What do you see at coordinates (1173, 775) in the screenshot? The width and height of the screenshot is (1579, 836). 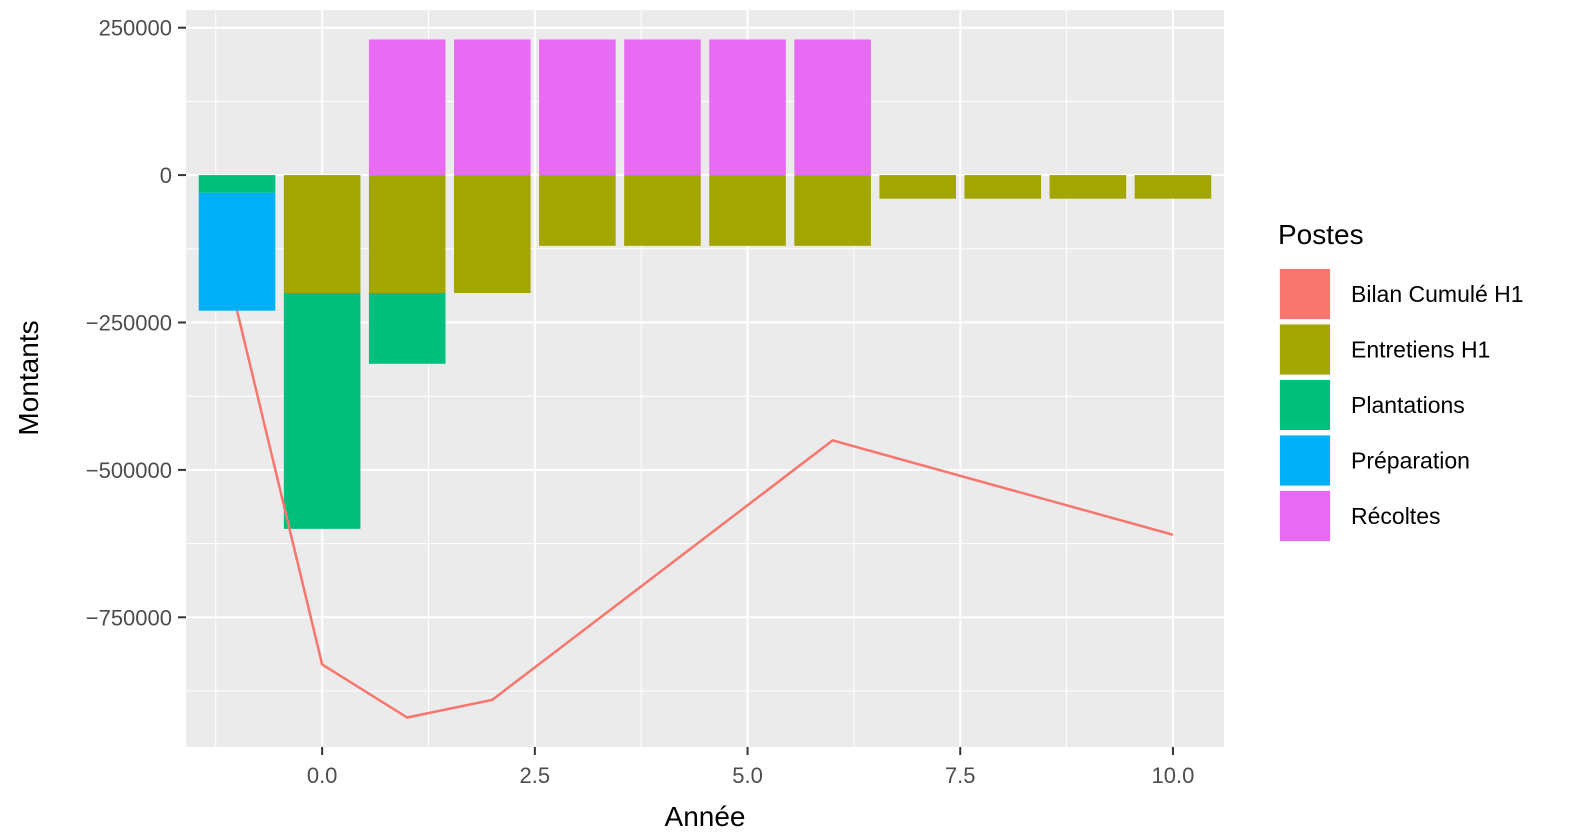 I see `x-tick-label: 10.0` at bounding box center [1173, 775].